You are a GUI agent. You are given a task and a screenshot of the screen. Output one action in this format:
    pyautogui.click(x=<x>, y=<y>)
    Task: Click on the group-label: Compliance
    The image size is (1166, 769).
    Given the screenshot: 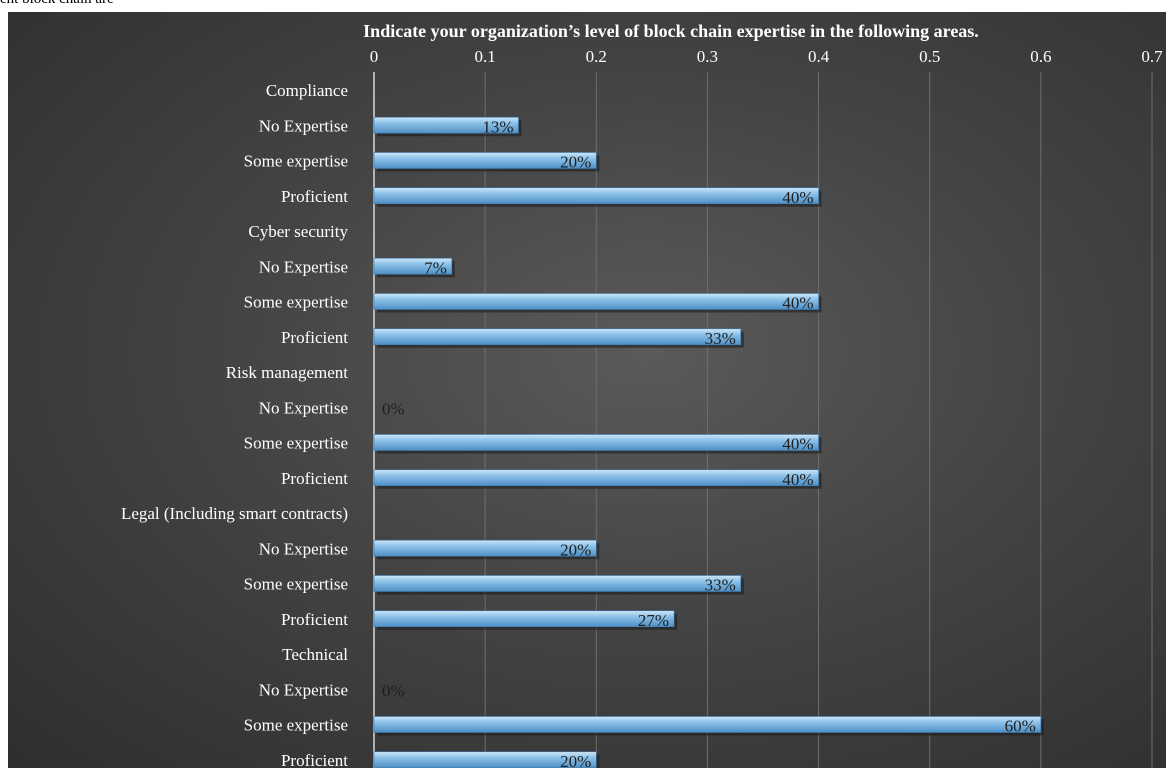 What is the action you would take?
    pyautogui.click(x=307, y=90)
    